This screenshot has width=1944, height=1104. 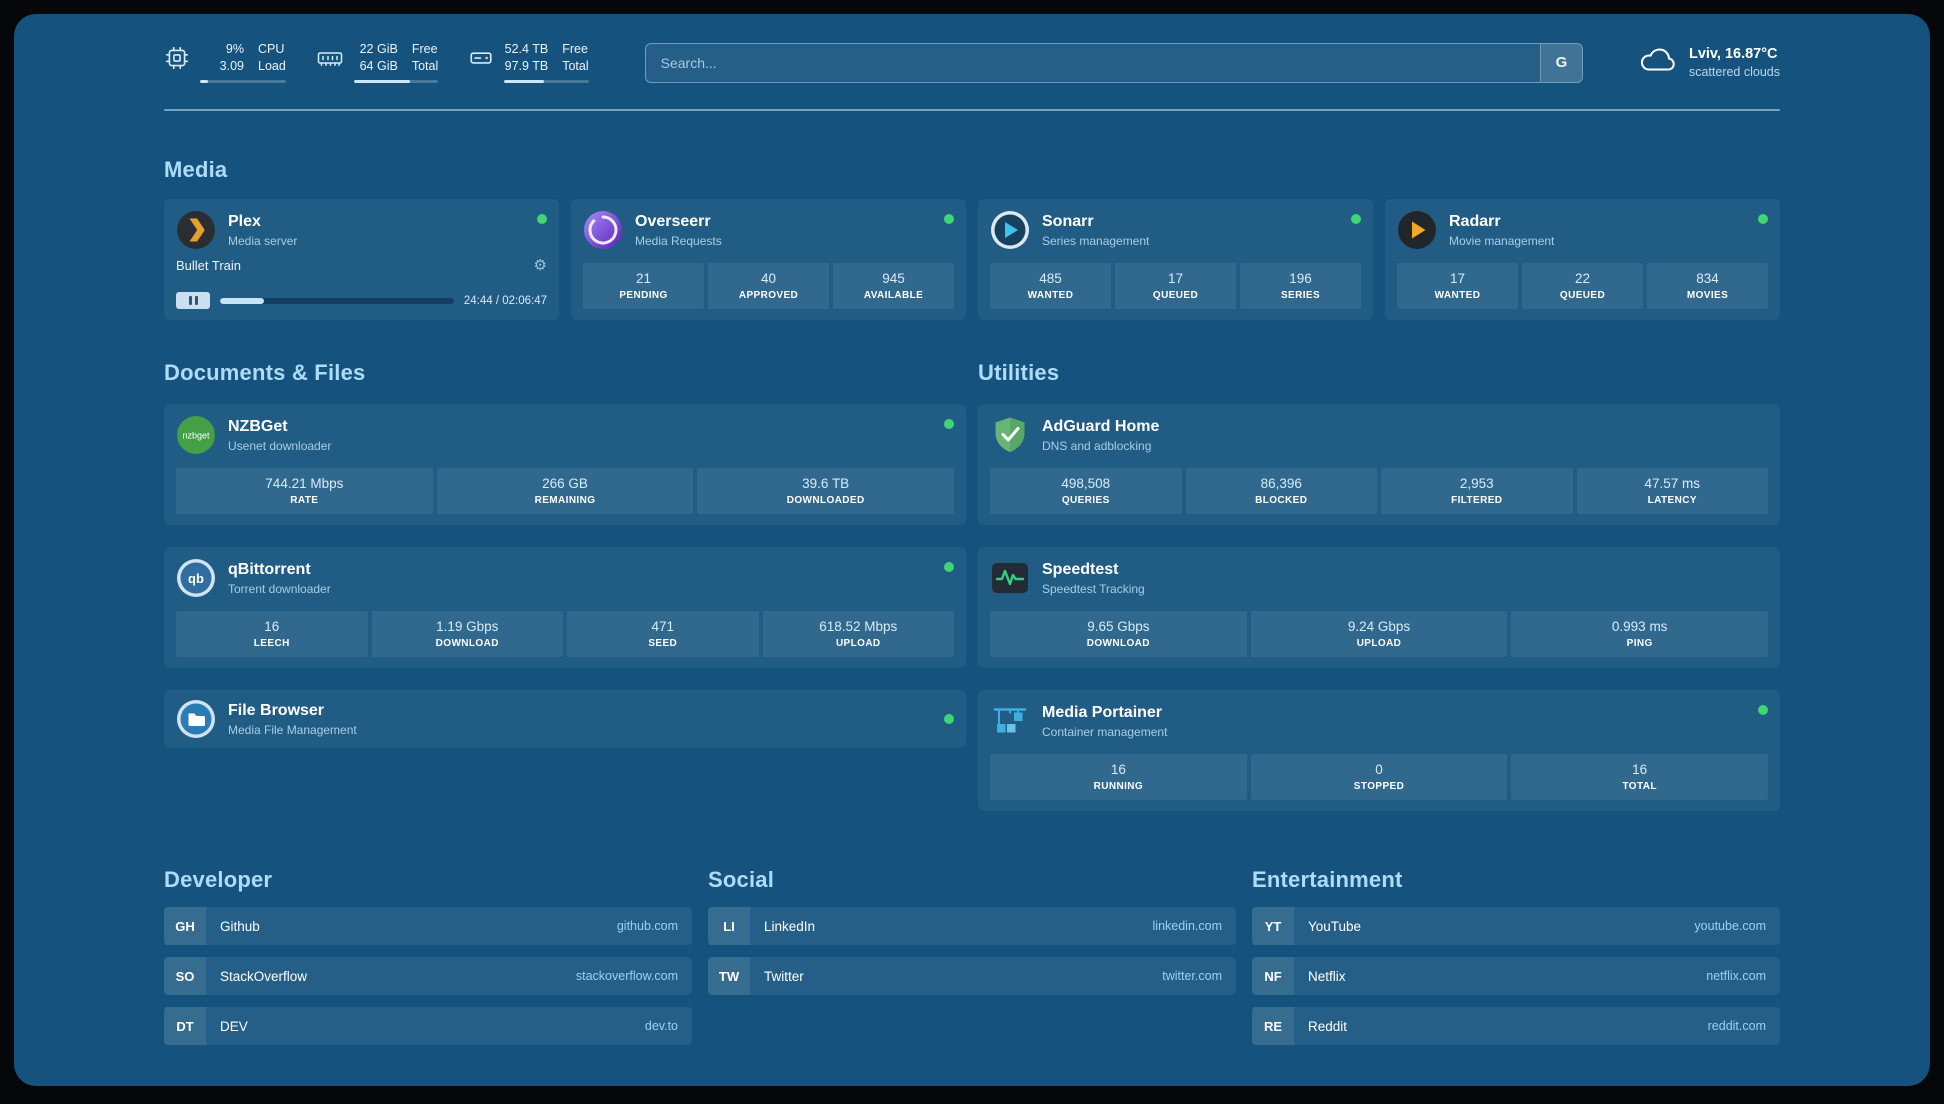 I want to click on stat-available: 945 AVAILABLE, so click(x=893, y=286).